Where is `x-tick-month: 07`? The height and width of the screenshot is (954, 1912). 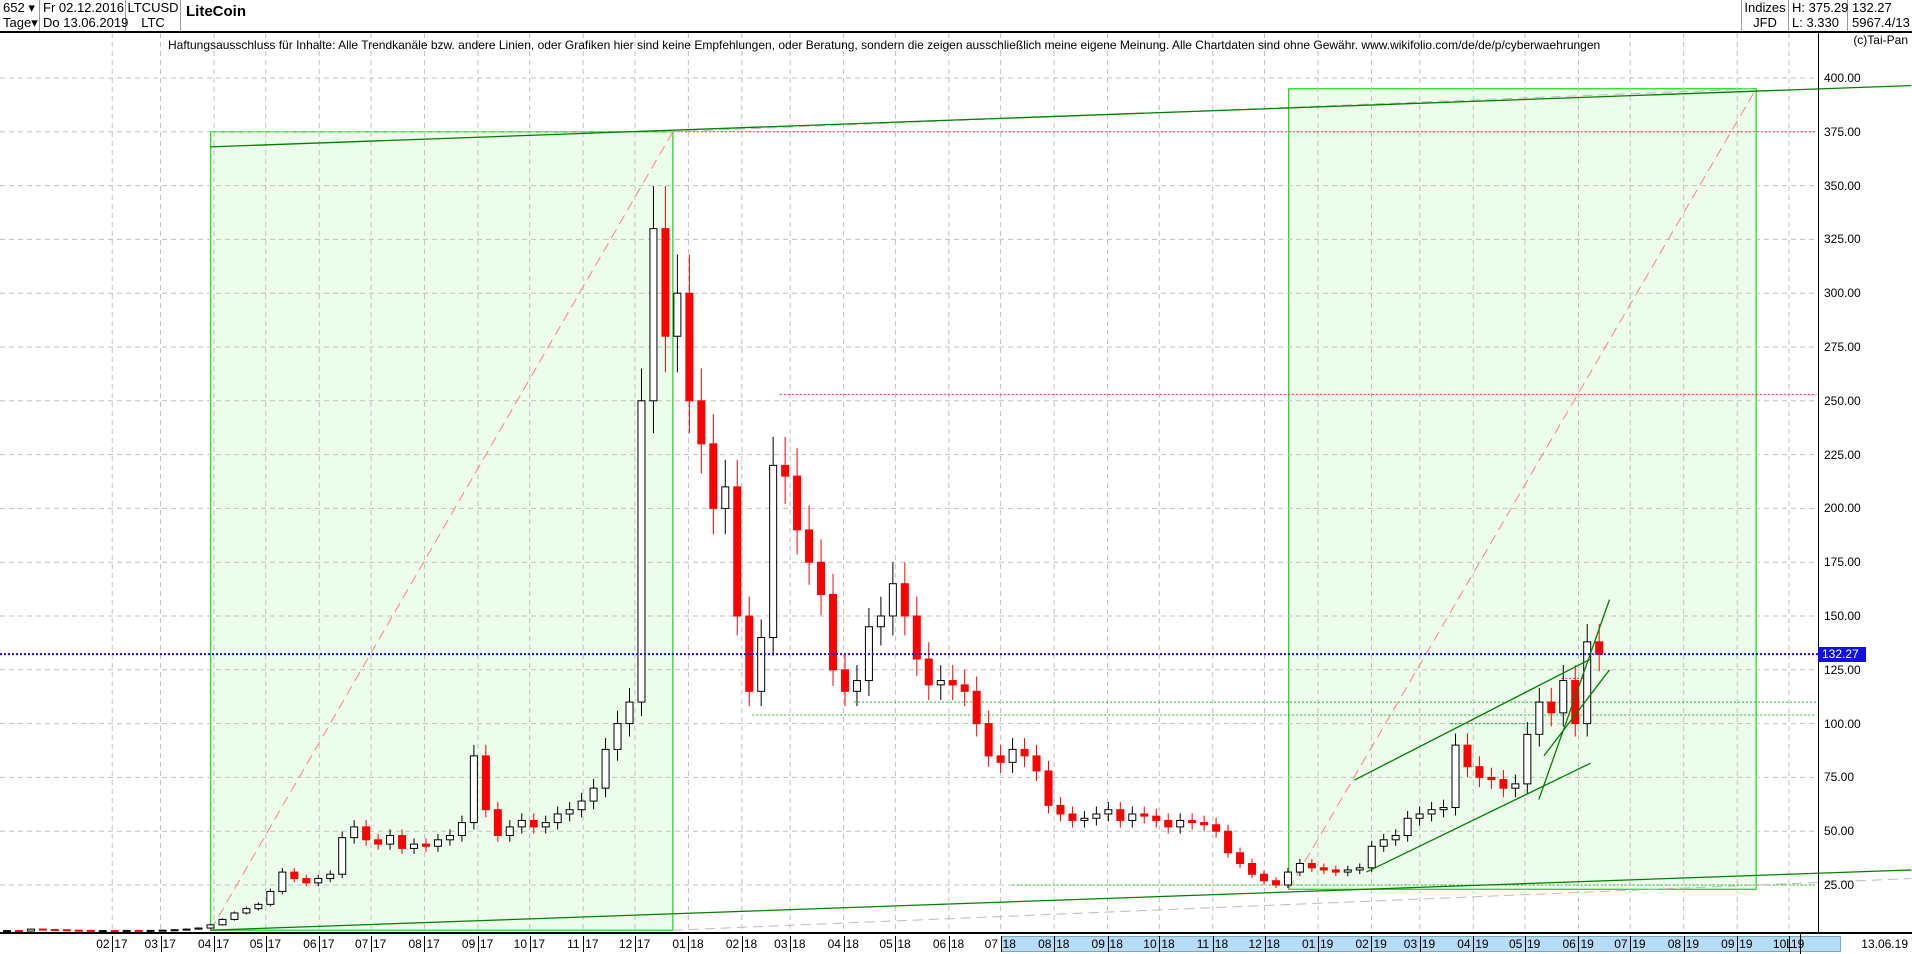
x-tick-month: 07 is located at coordinates (1621, 944).